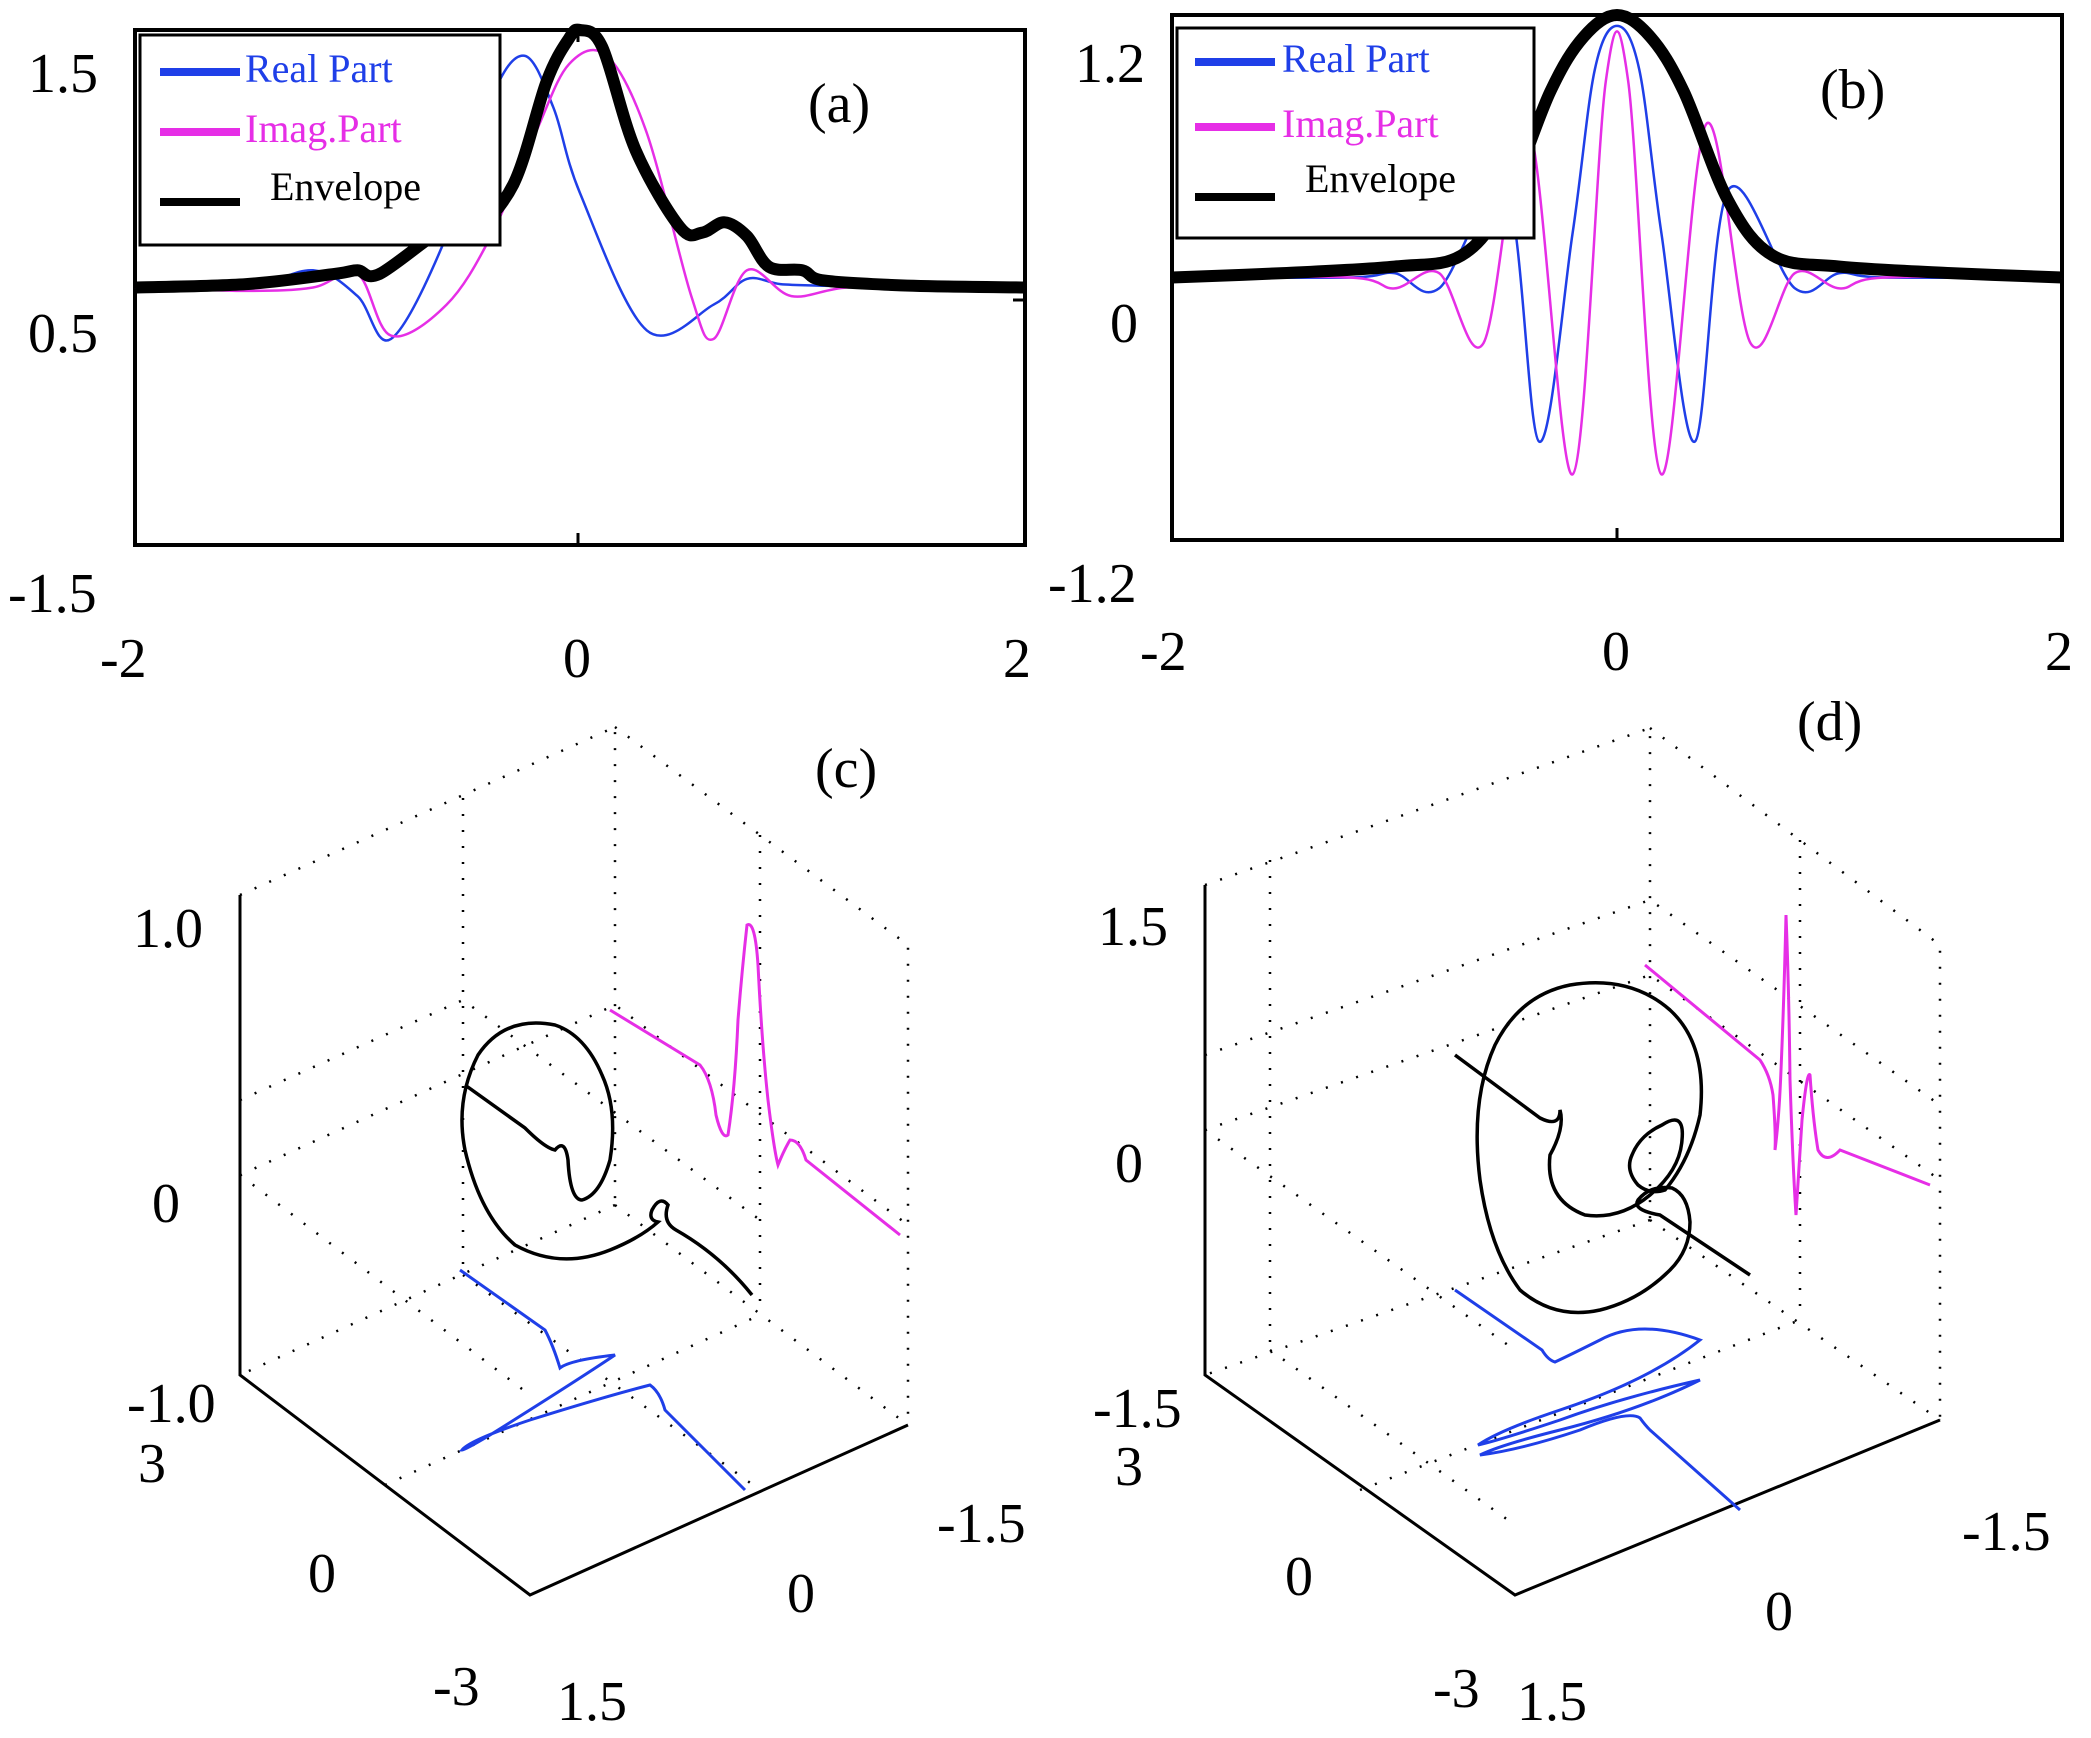 The height and width of the screenshot is (1738, 2091). What do you see at coordinates (1129, 1164) in the screenshot?
I see `z-tick-d-mid: 0` at bounding box center [1129, 1164].